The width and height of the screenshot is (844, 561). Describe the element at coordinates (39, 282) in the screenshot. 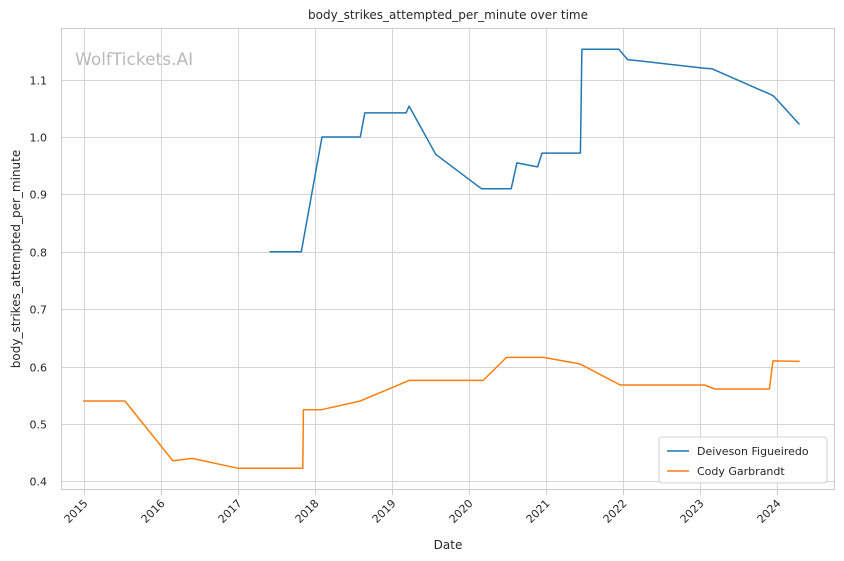

I see `y-axis-ticks: 0.4 0.5 0.6 0.7 0.8 0.9 1.0 1.1` at that location.